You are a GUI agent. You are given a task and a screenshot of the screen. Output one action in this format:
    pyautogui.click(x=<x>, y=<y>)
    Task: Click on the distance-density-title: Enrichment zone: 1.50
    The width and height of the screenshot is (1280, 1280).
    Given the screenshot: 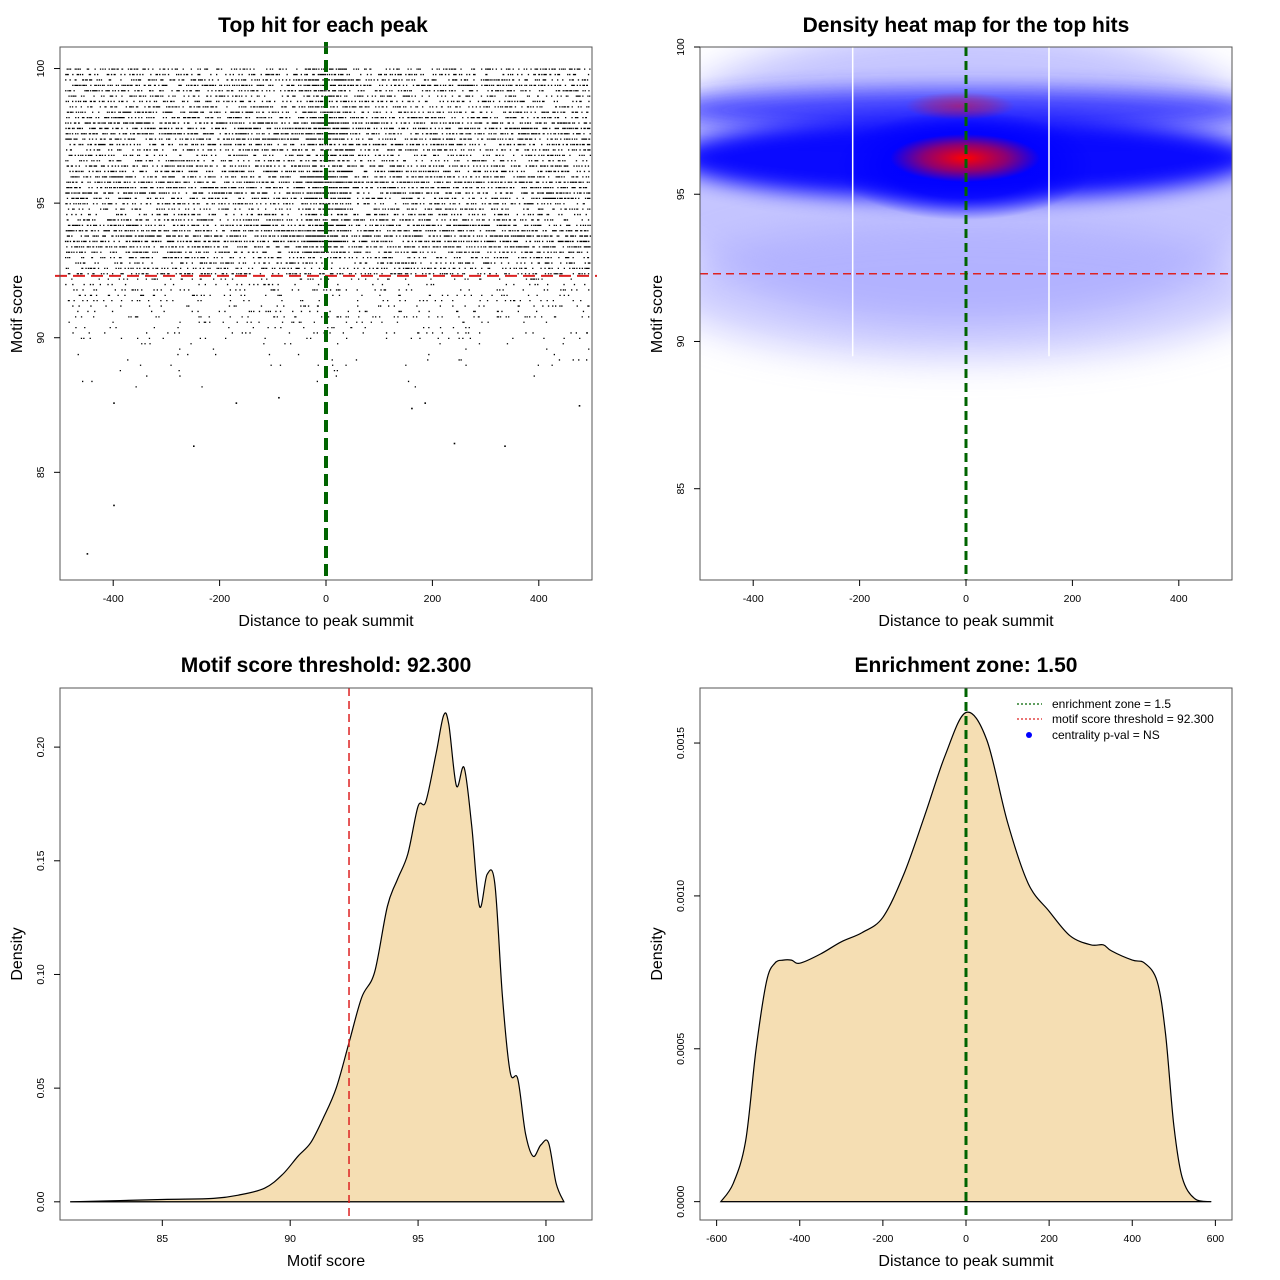 What is the action you would take?
    pyautogui.click(x=966, y=665)
    